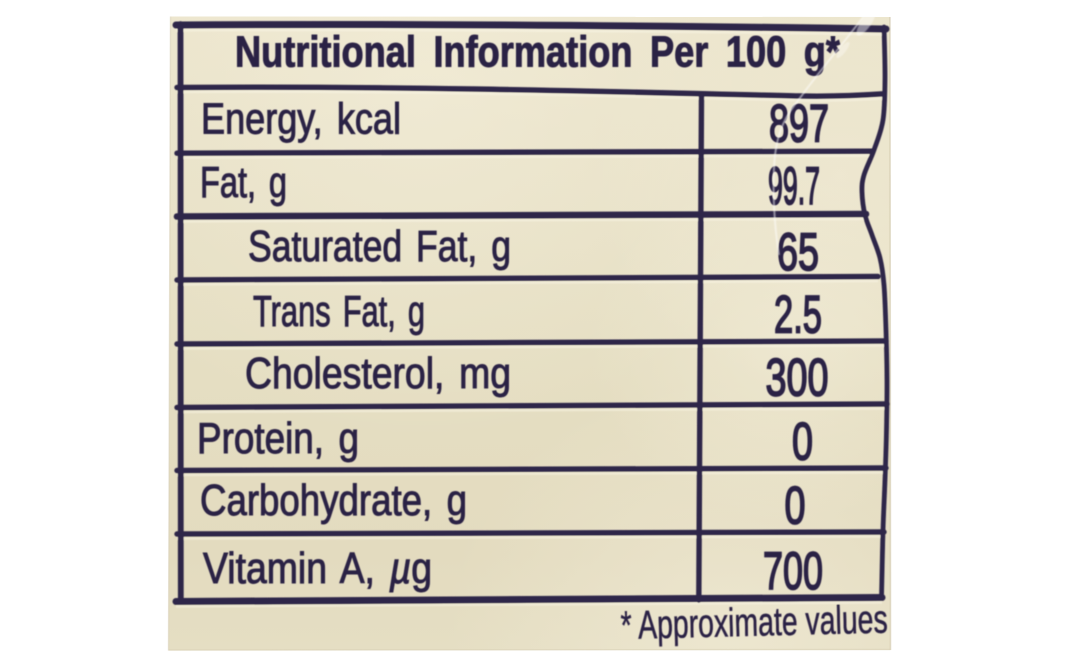 The height and width of the screenshot is (671, 1068). What do you see at coordinates (794, 186) in the screenshot?
I see `svg-text: 99.7` at bounding box center [794, 186].